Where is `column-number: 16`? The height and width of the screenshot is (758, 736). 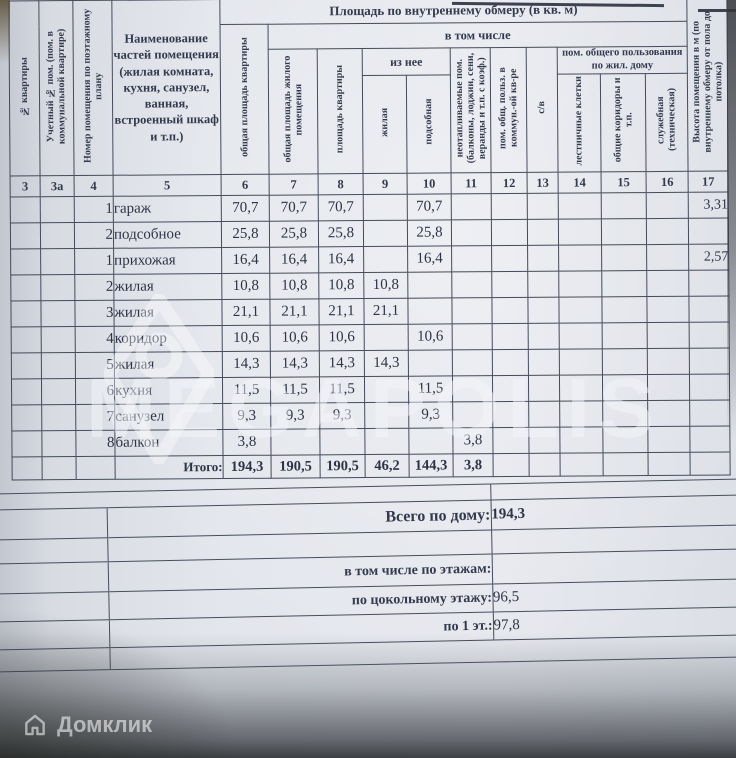
column-number: 16 is located at coordinates (667, 182).